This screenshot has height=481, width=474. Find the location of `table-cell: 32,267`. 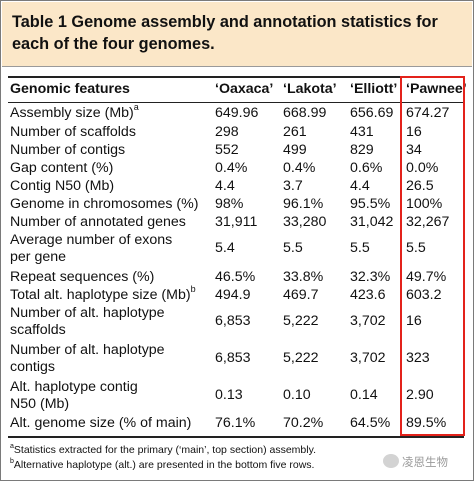

table-cell: 32,267 is located at coordinates (428, 222).